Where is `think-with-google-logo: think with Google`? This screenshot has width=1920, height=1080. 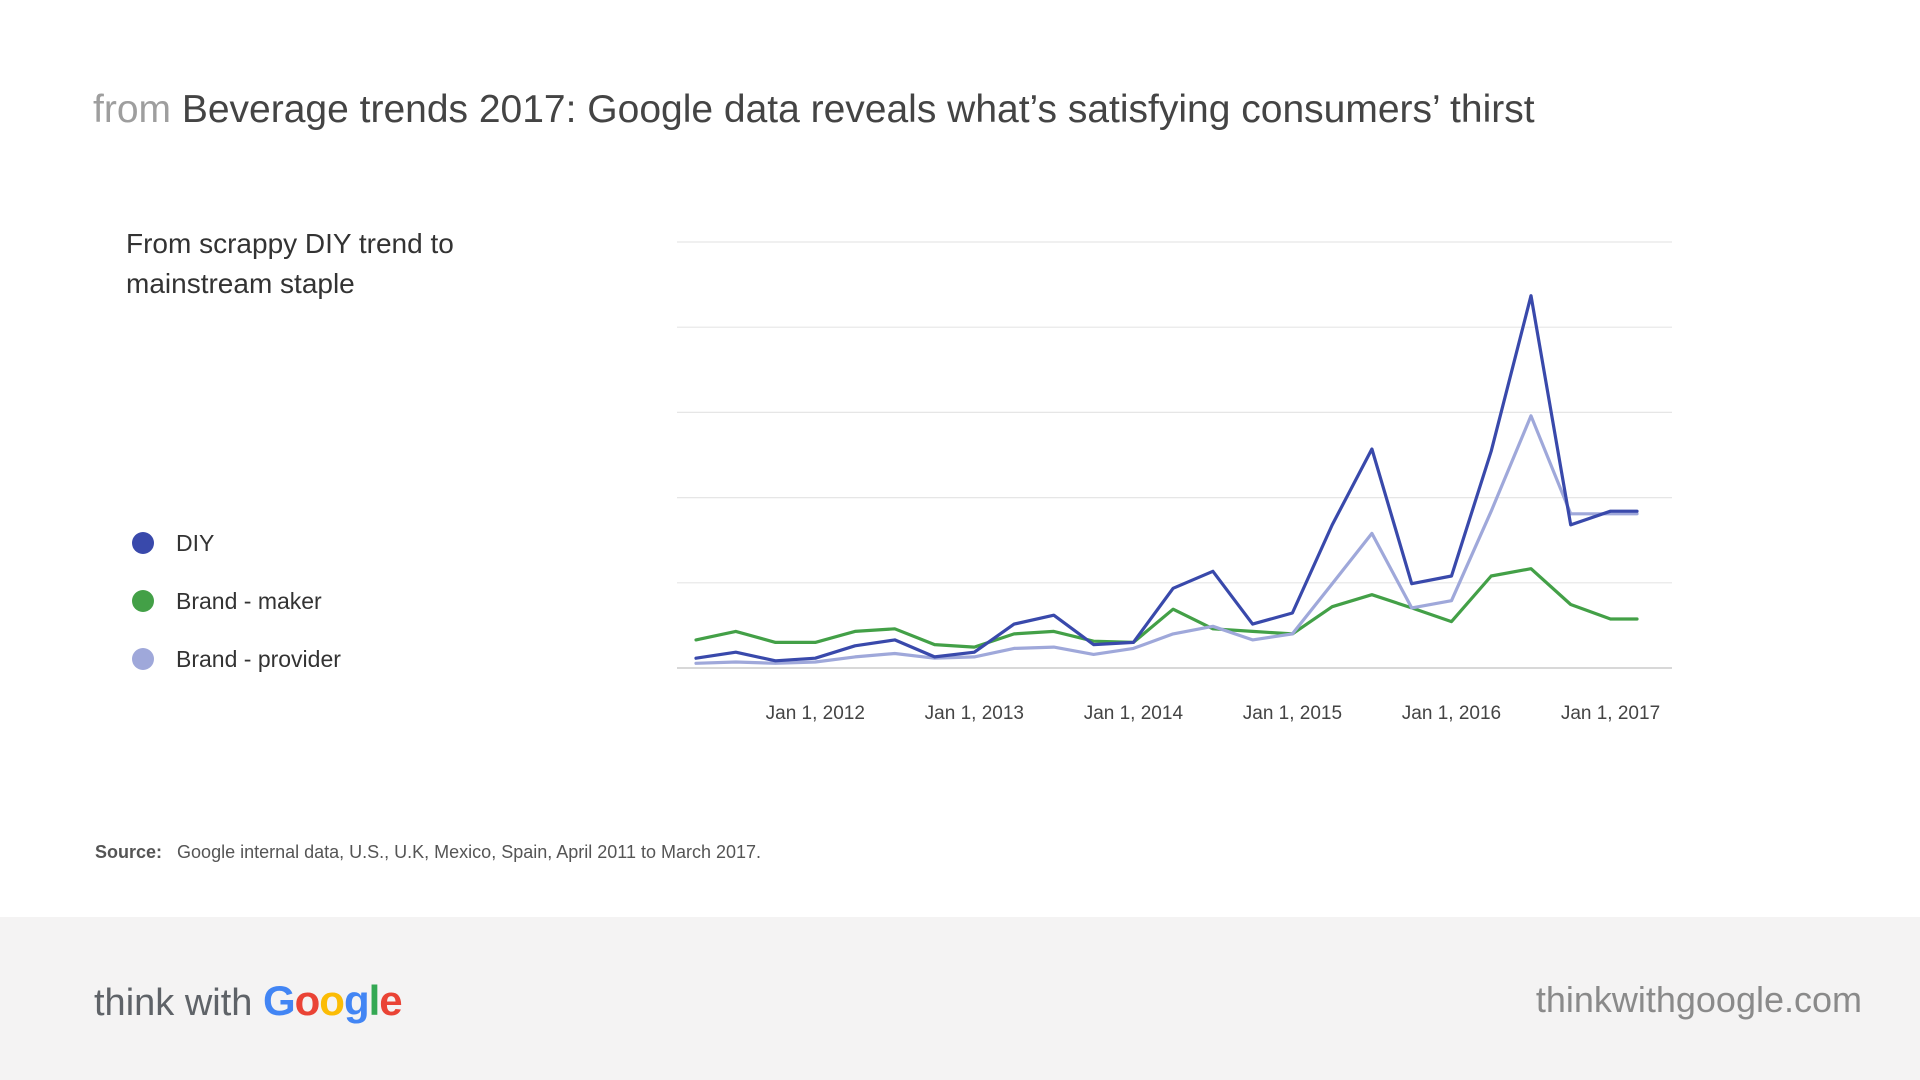
think-with-google-logo: think with Google is located at coordinates (248, 1001).